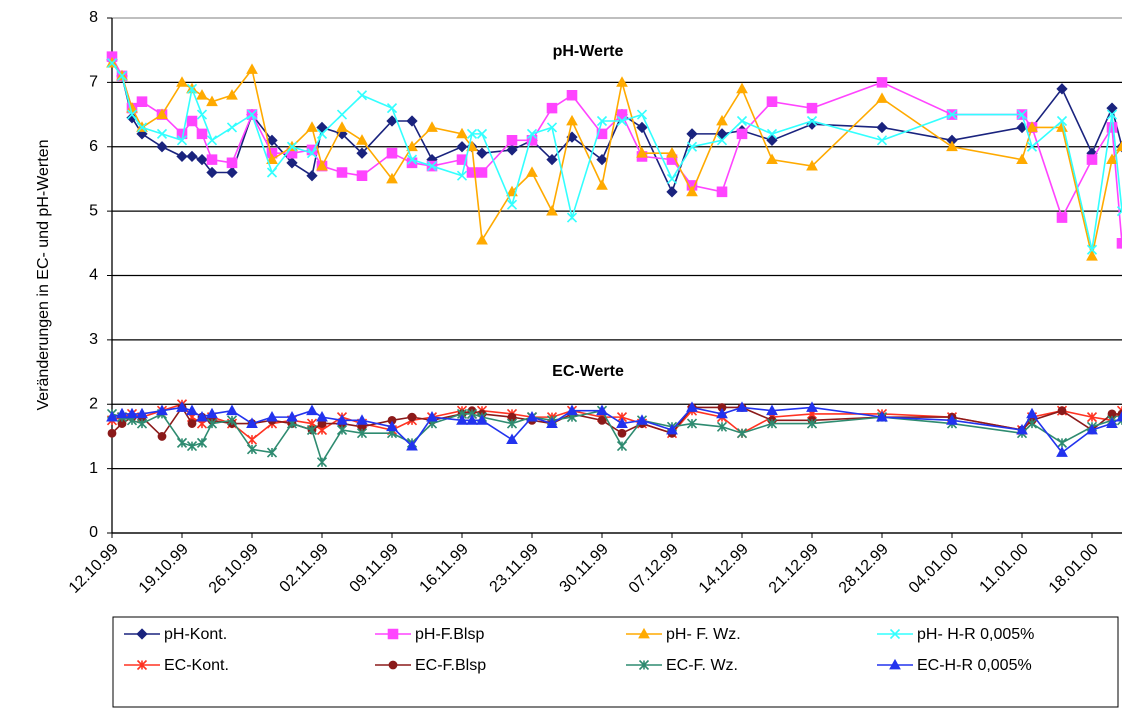 Image resolution: width=1122 pixels, height=710 pixels. Describe the element at coordinates (588, 371) in the screenshot. I see `annotation: EC-Werte` at that location.